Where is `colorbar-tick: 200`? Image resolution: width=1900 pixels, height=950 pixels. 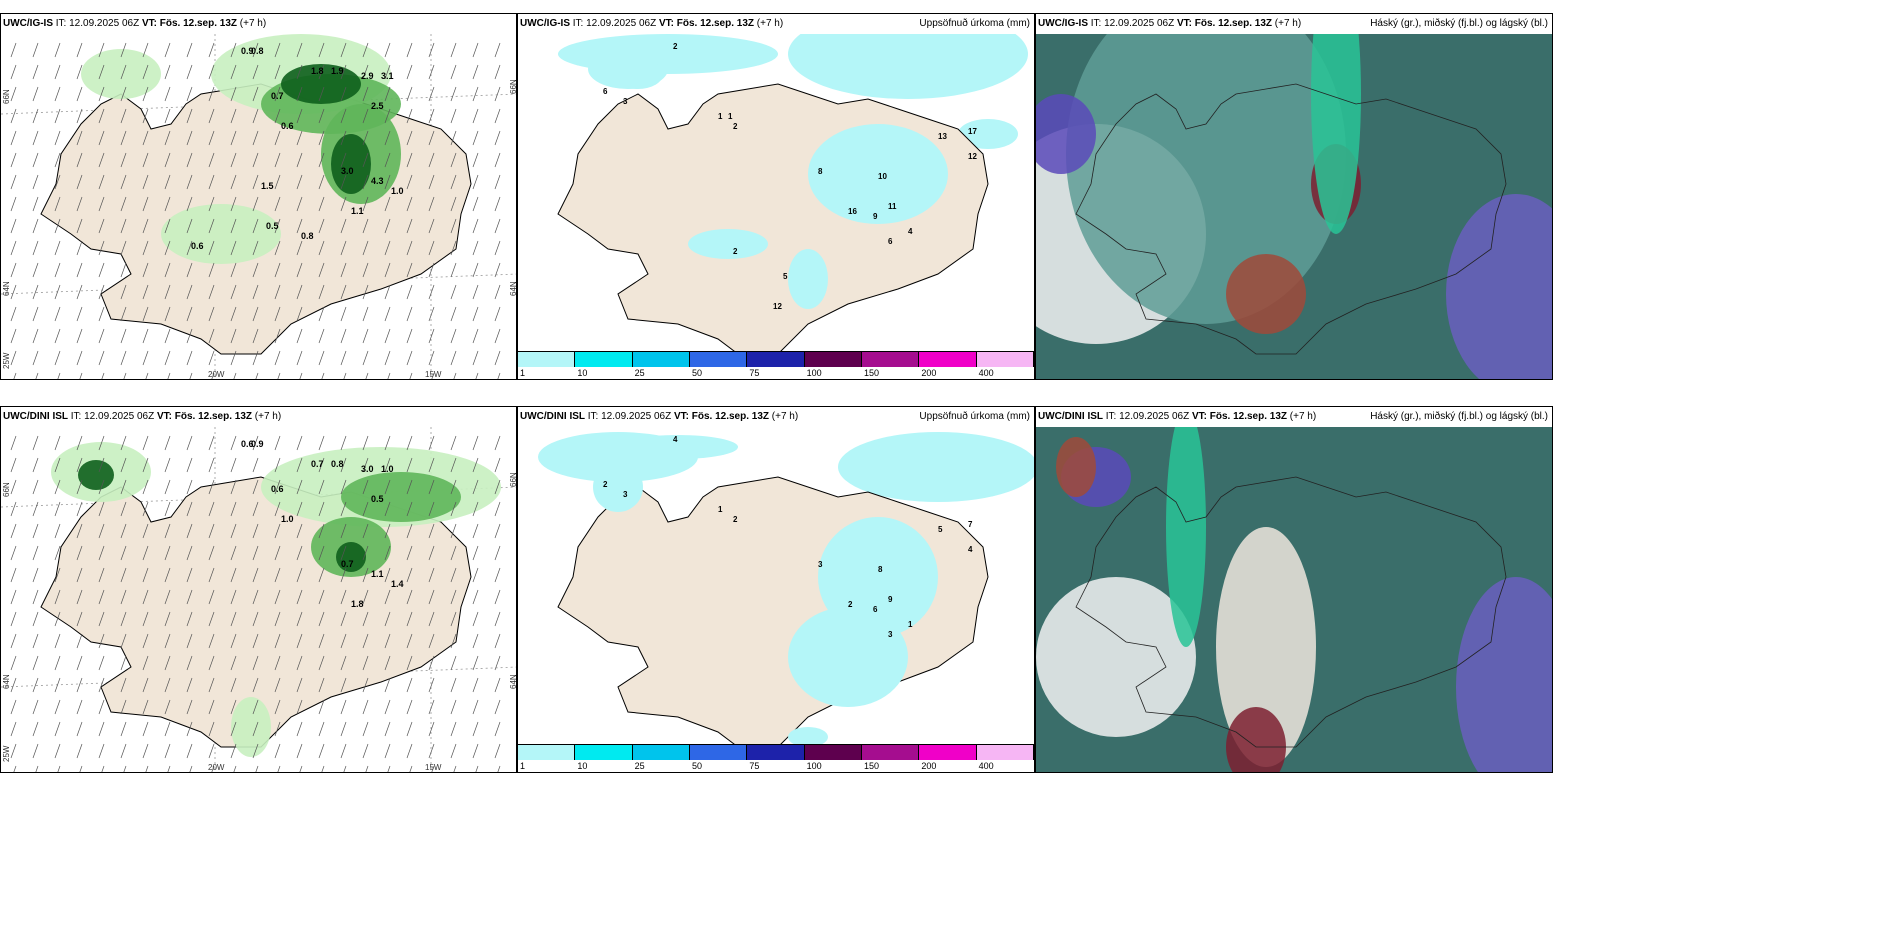
colorbar-tick: 200 is located at coordinates (929, 766).